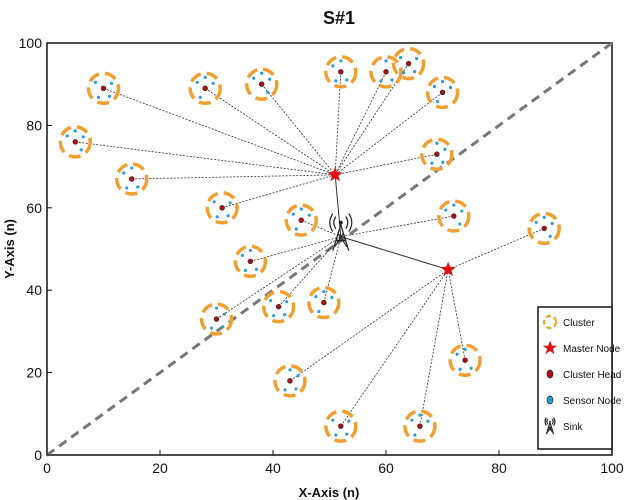 This screenshot has height=500, width=638. What do you see at coordinates (550, 322) in the screenshot?
I see `cluster-ring-icon` at bounding box center [550, 322].